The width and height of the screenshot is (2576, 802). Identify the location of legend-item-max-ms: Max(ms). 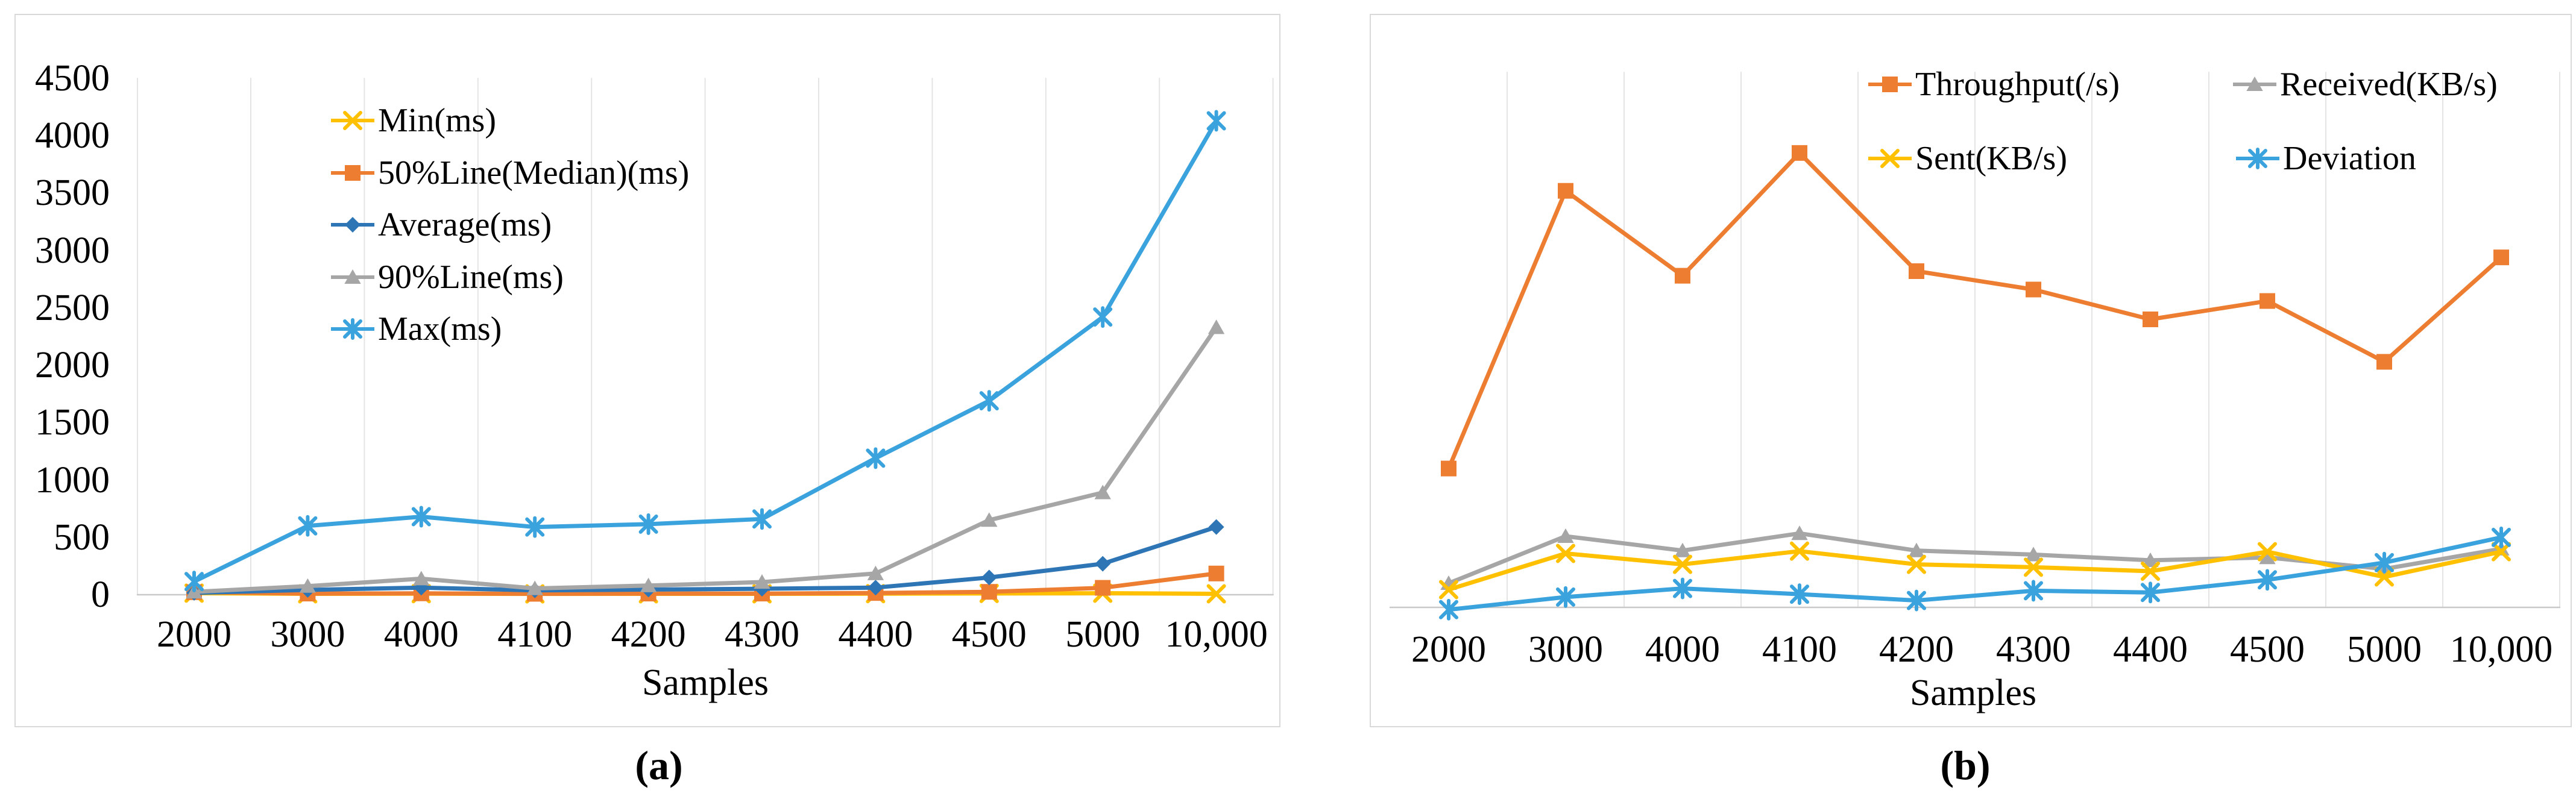
(415, 329).